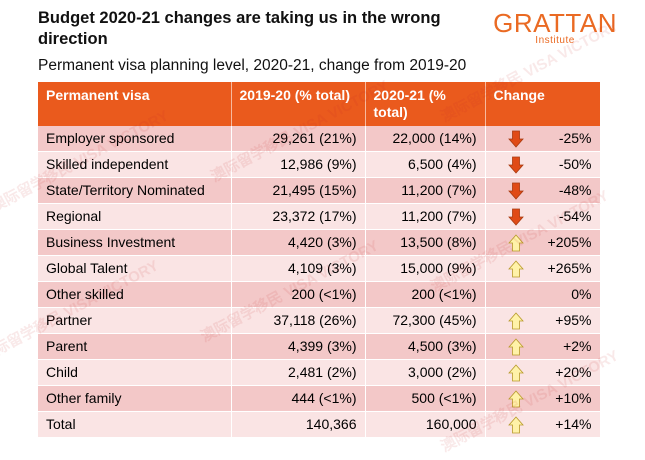  I want to click on logo-sub: Institute, so click(555, 40).